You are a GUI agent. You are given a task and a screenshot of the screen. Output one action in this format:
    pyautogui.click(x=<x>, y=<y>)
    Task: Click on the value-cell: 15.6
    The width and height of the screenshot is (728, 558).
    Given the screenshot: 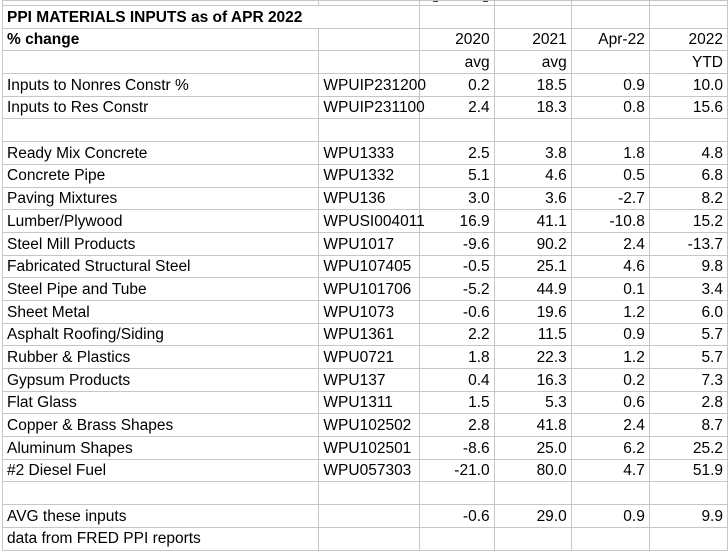 What is the action you would take?
    pyautogui.click(x=688, y=107)
    